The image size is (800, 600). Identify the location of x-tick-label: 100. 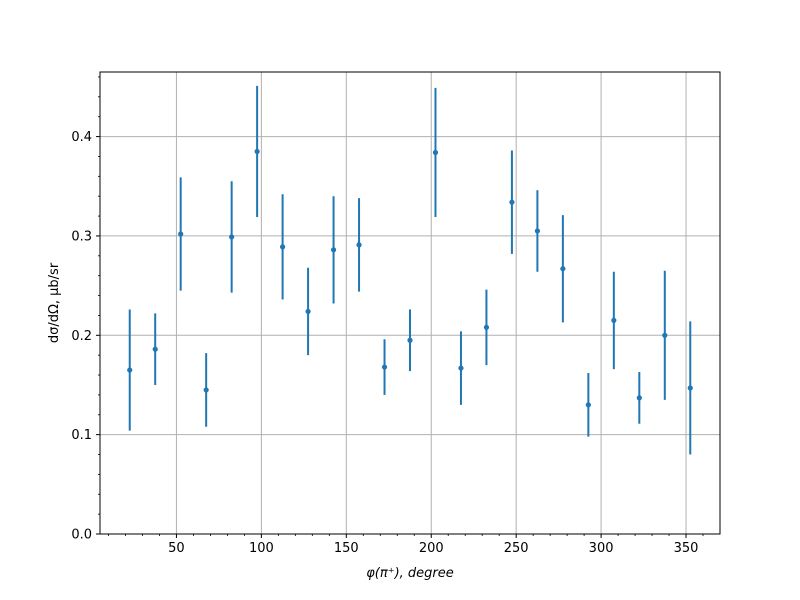
(261, 548).